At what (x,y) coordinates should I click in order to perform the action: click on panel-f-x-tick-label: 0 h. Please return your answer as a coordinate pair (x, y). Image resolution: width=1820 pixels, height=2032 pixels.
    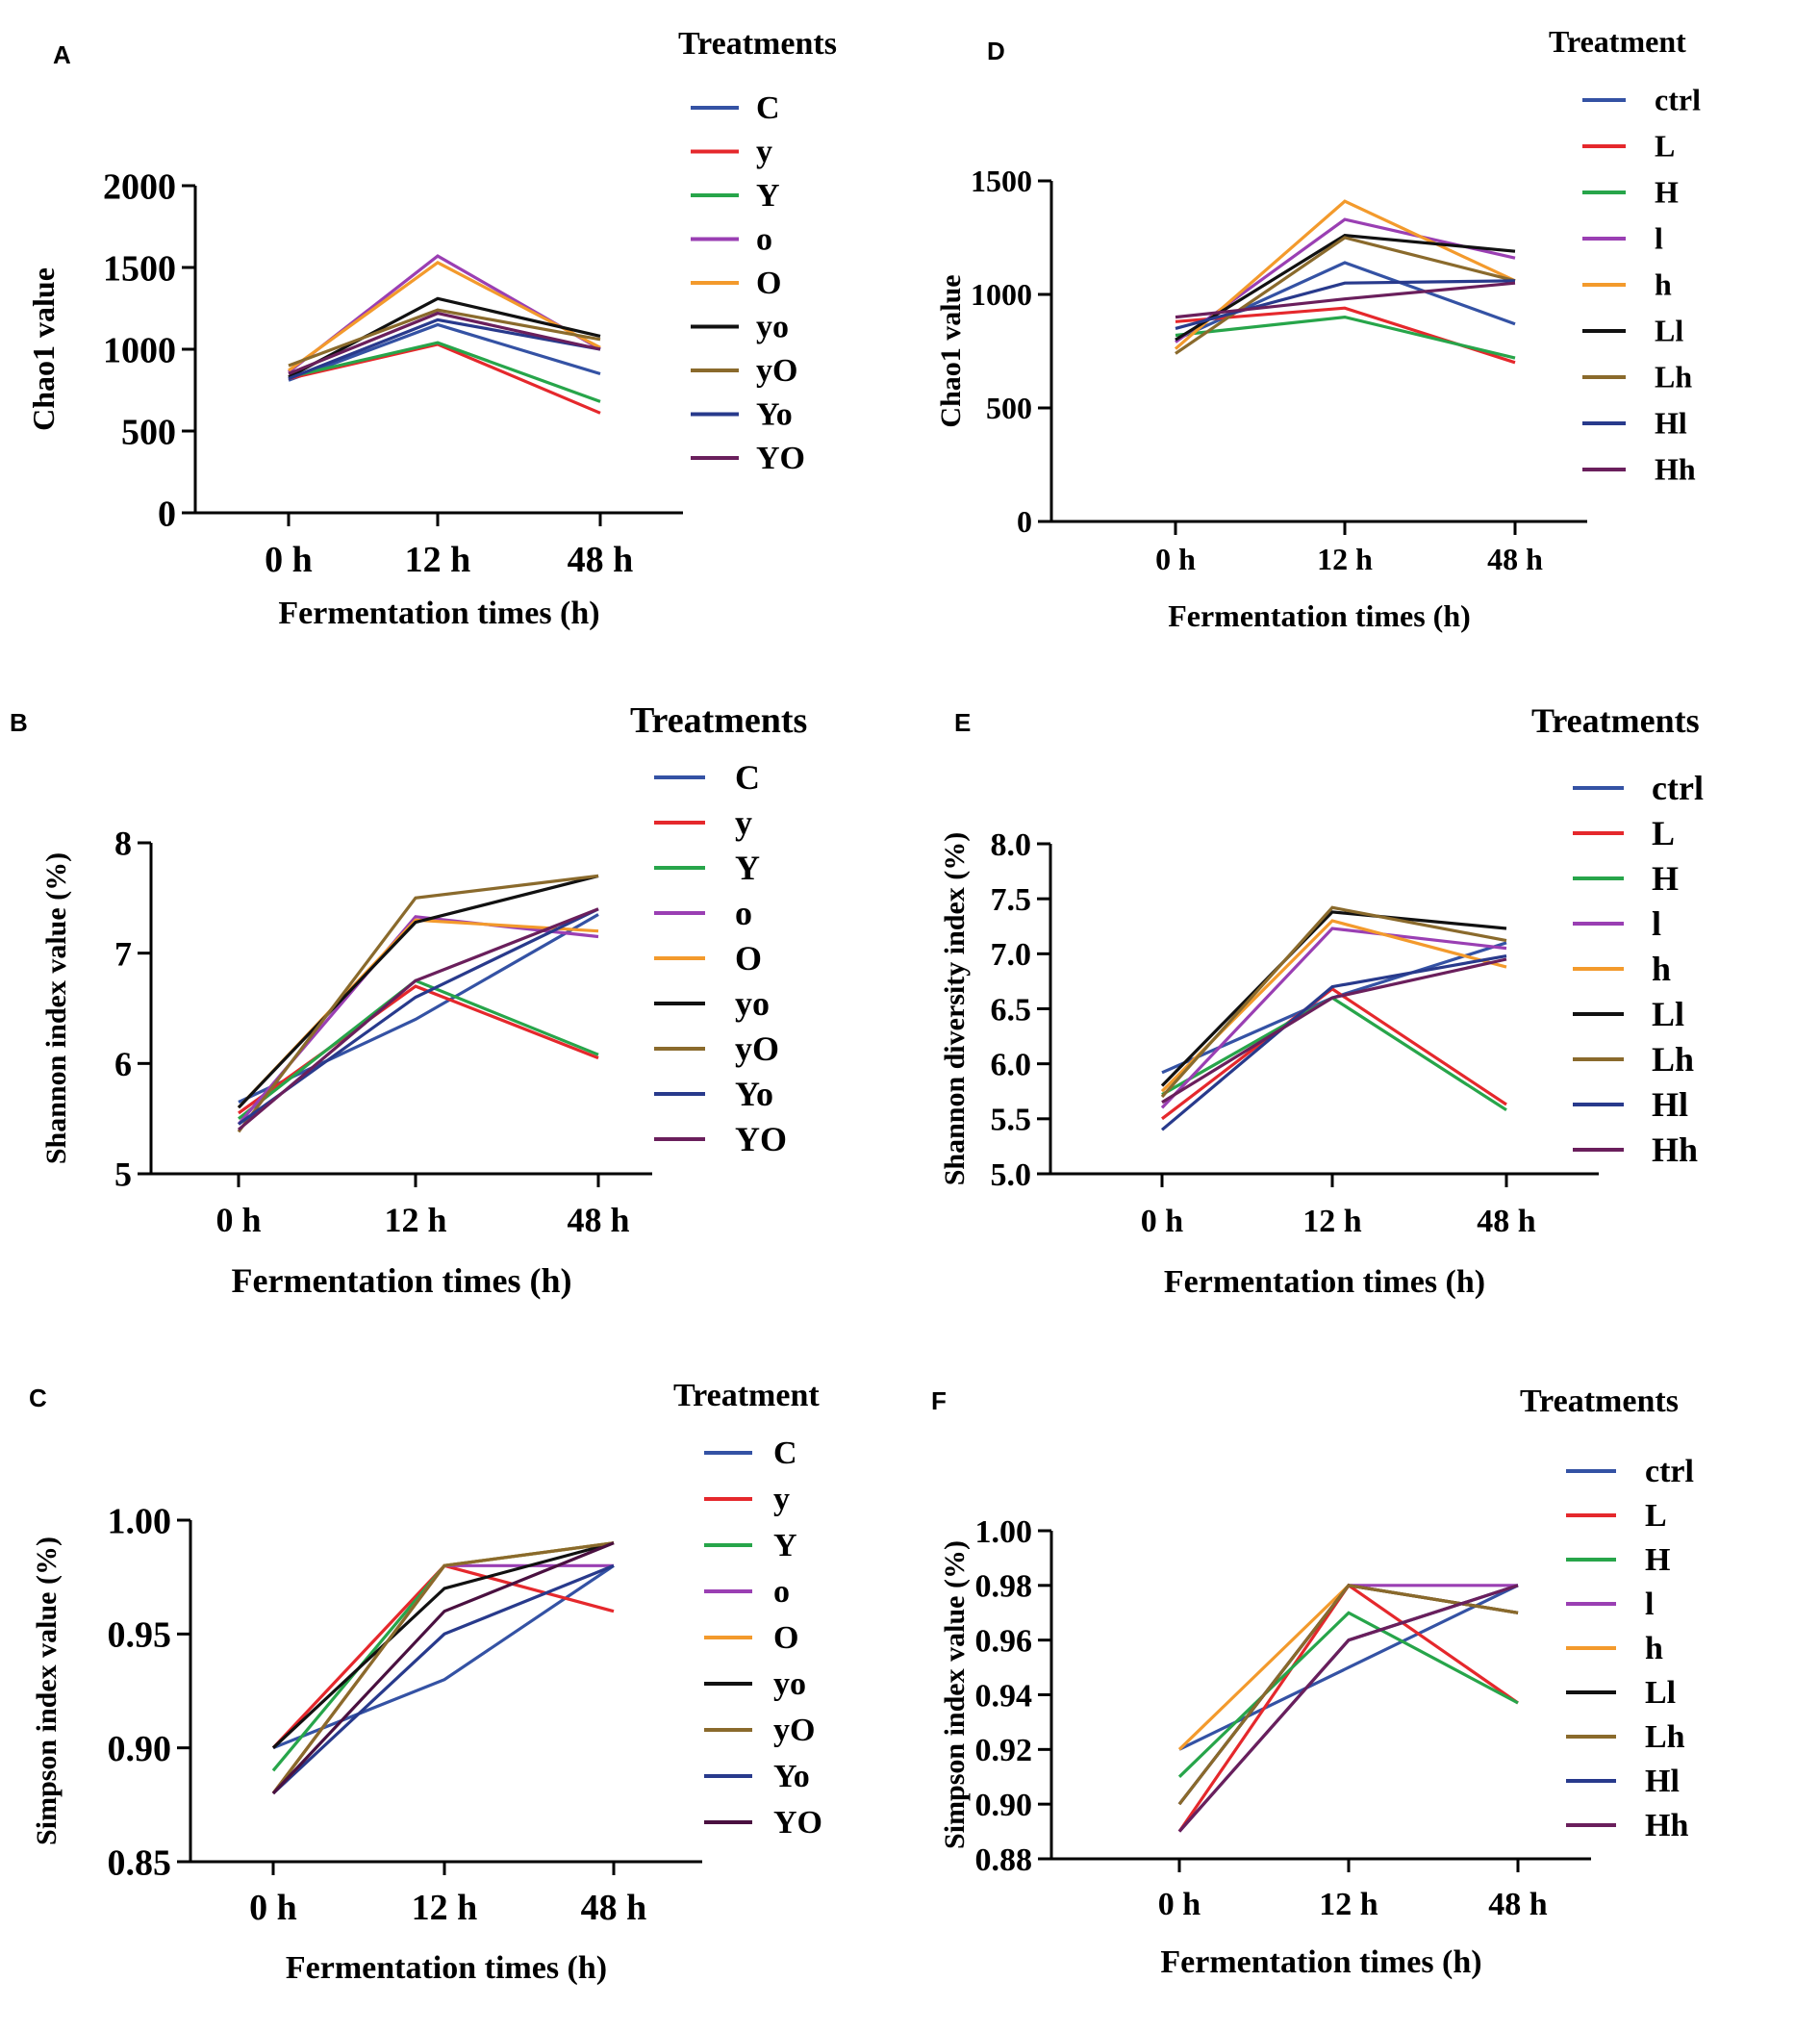
    Looking at the image, I should click on (1180, 1904).